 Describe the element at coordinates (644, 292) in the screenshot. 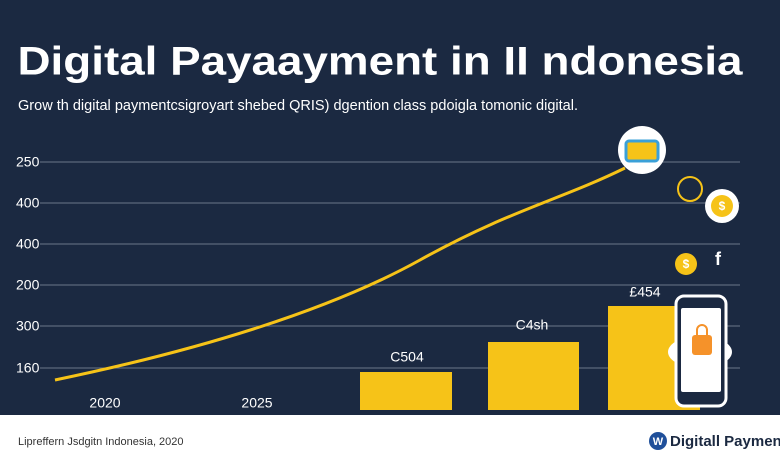

I see `bar-label: £454` at that location.